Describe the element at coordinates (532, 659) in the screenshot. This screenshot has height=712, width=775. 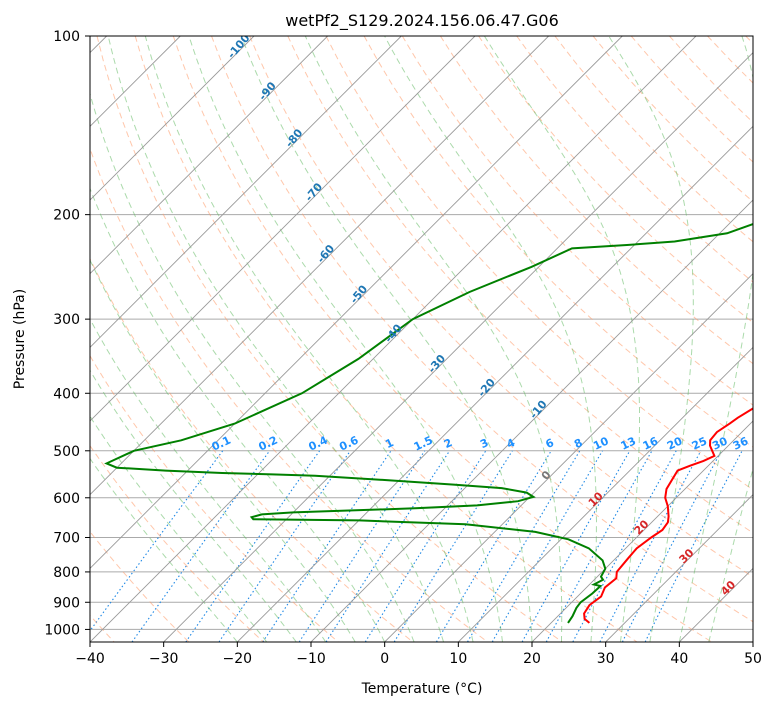
I see `x-tick-label: 20` at that location.